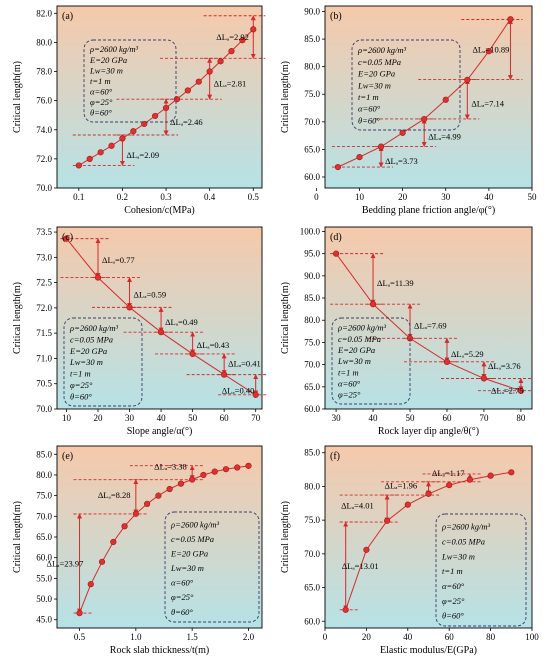  Describe the element at coordinates (210, 197) in the screenshot. I see `x-tick-label: 0.4` at that location.